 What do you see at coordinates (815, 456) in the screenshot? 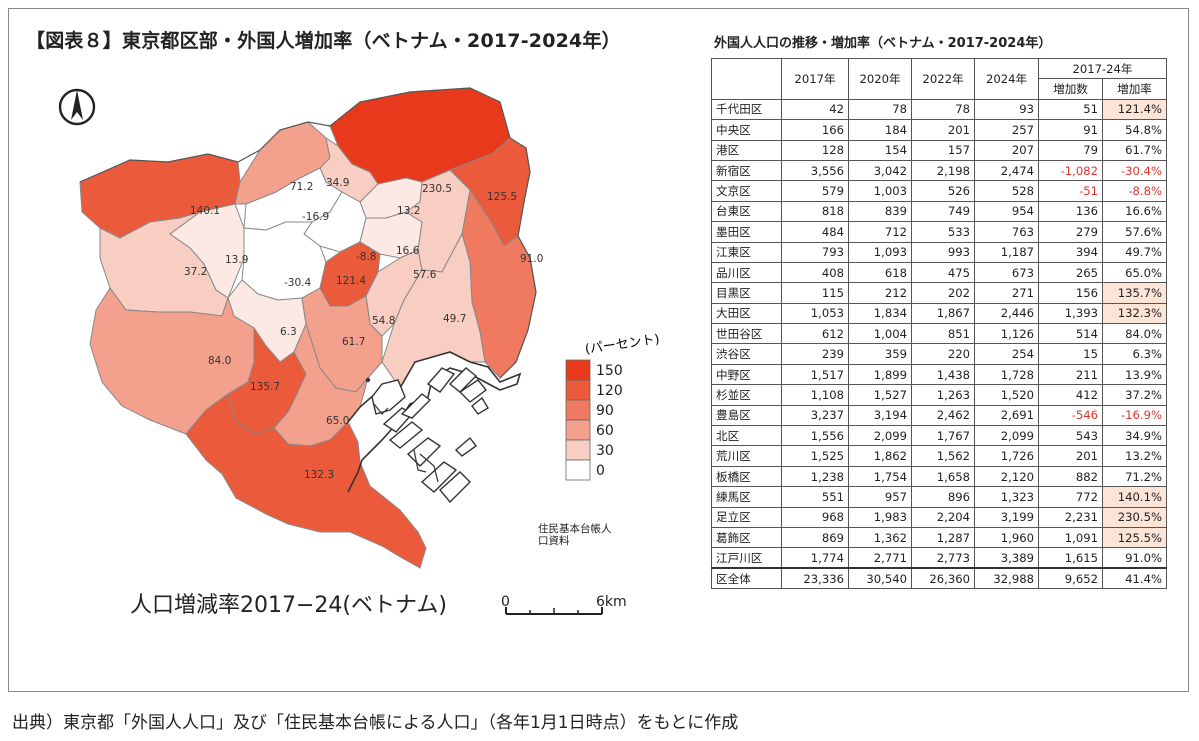
I see `value-cell: 1,525` at bounding box center [815, 456].